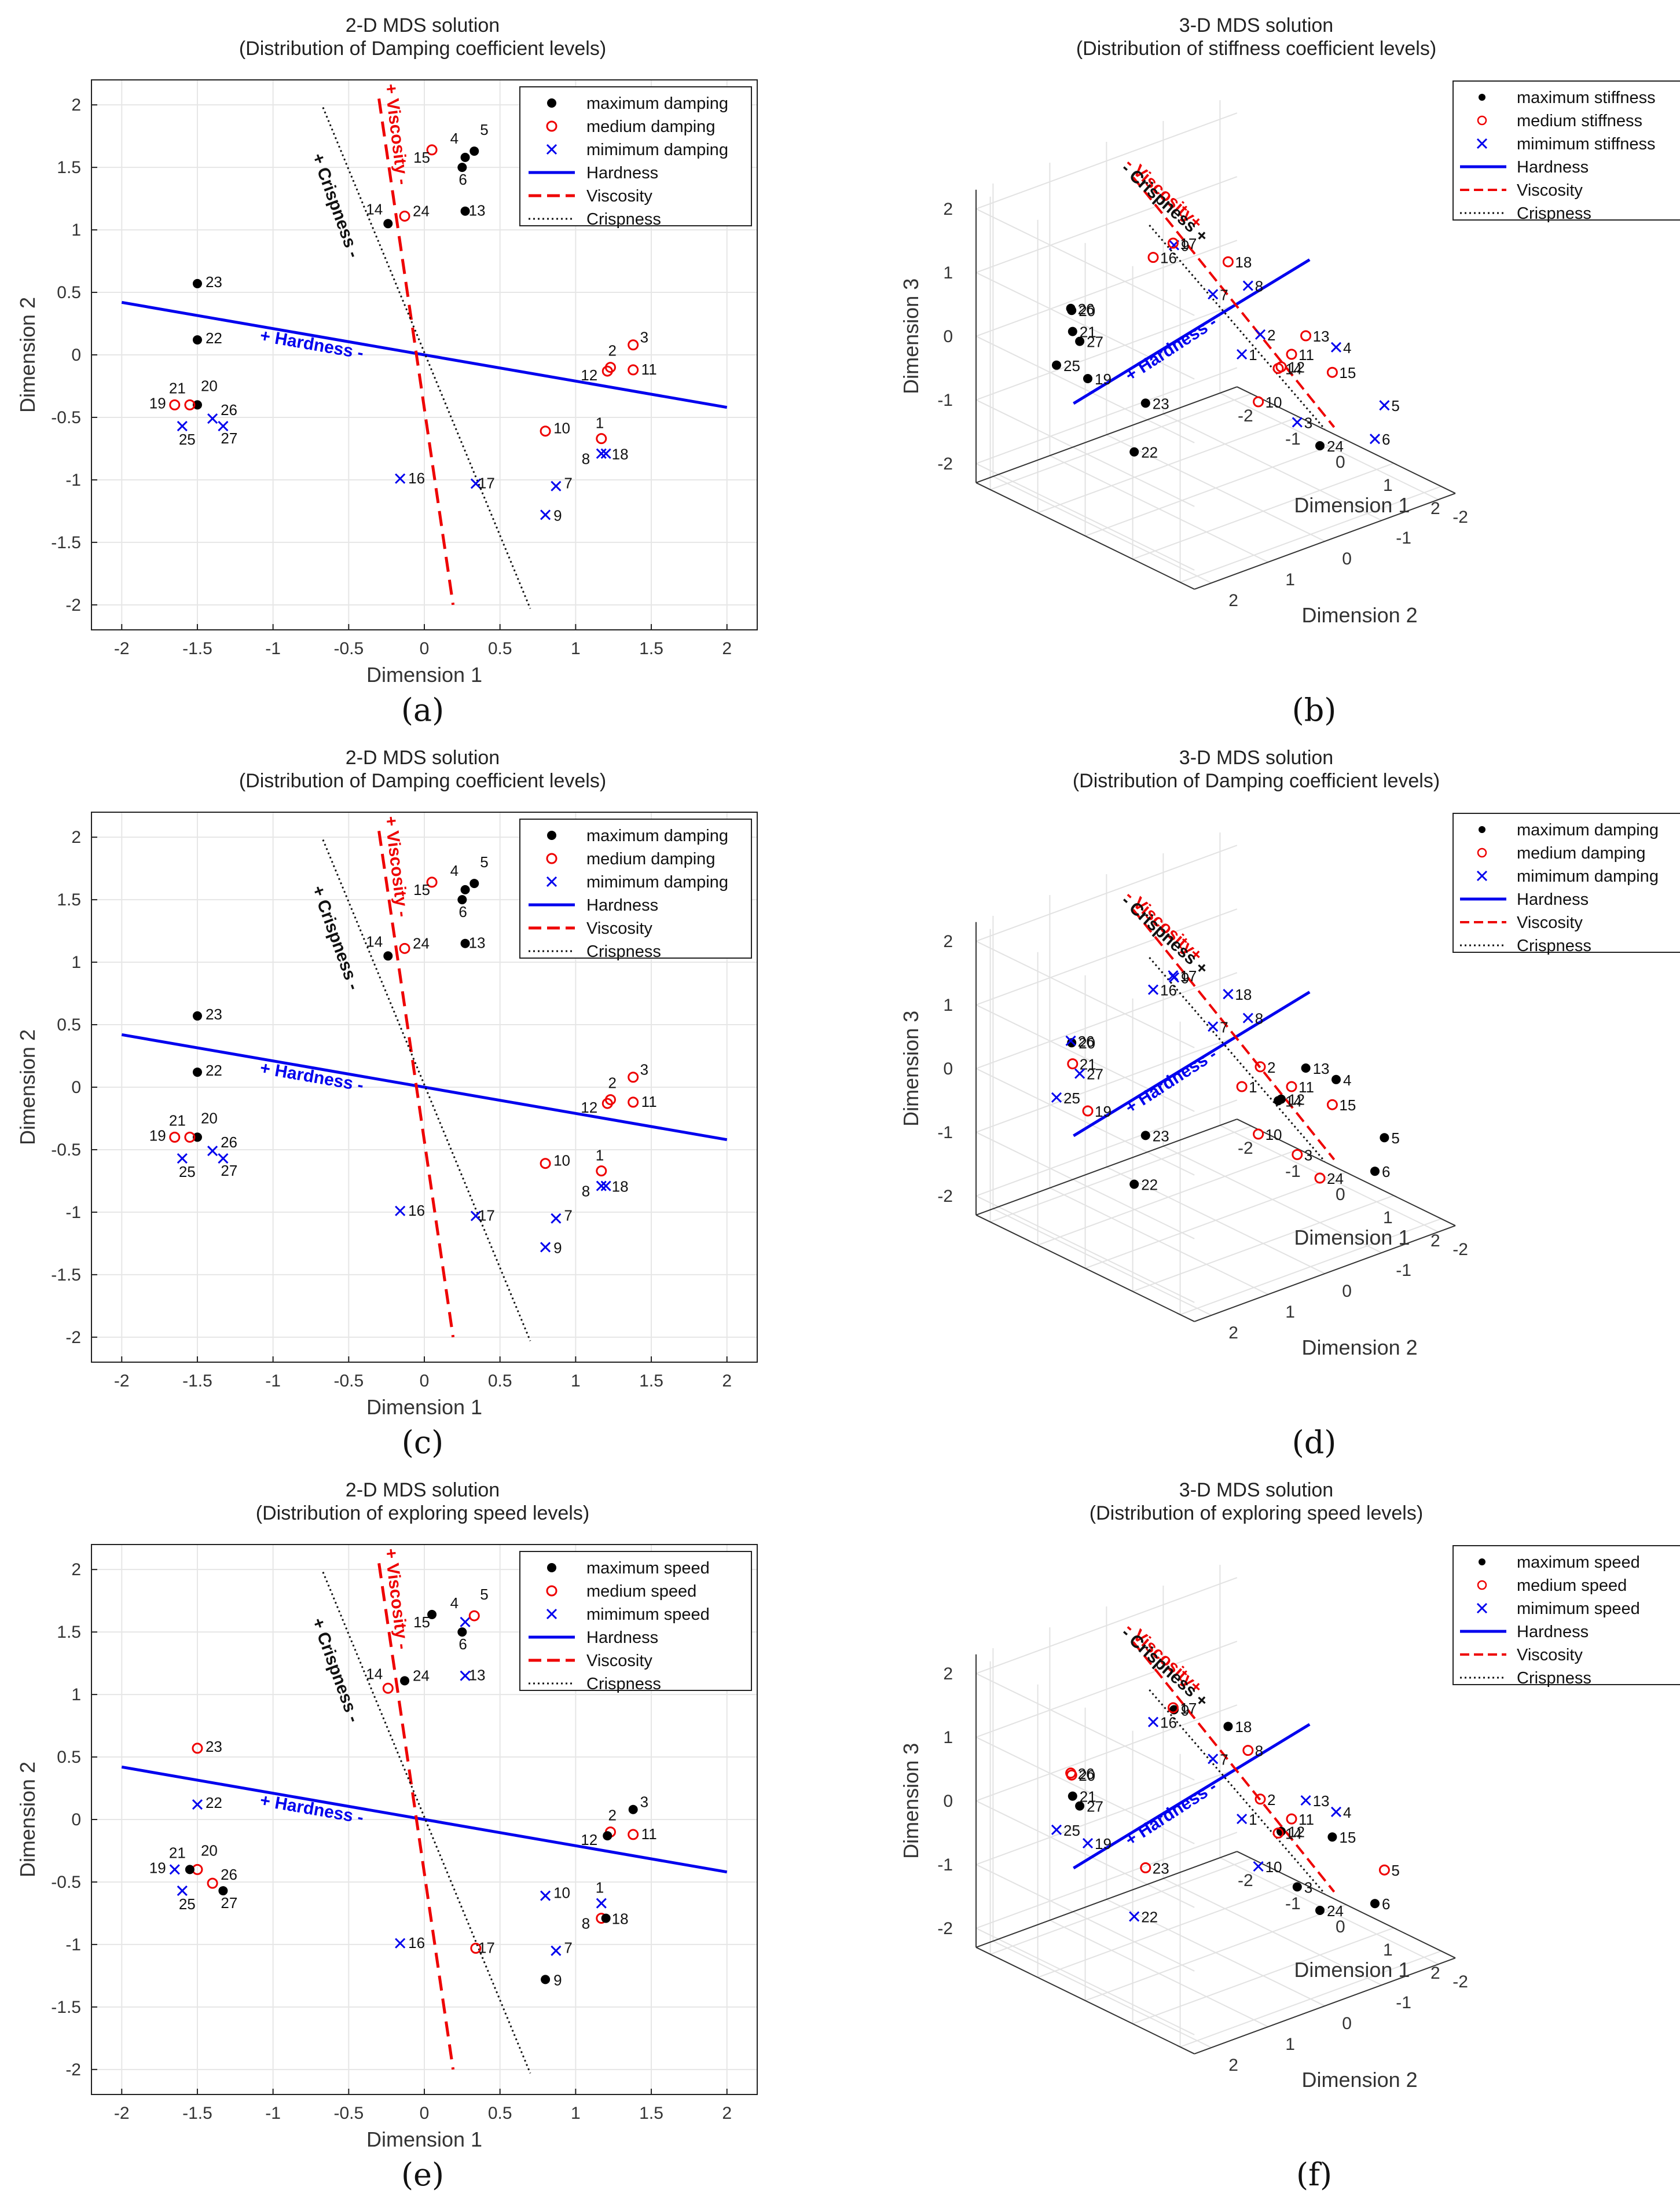 This screenshot has height=2201, width=1680. What do you see at coordinates (1553, 167) in the screenshot?
I see `legend-entry: Hardness` at bounding box center [1553, 167].